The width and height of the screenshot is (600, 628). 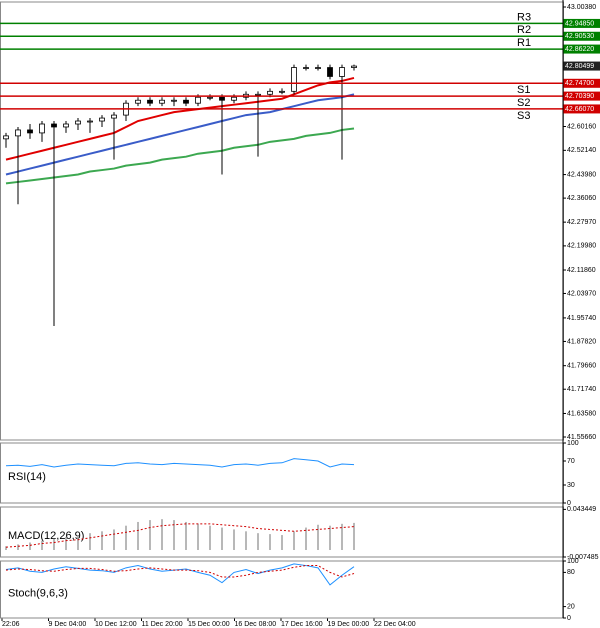 I want to click on y-tick-label: 42.11860, so click(x=581, y=270).